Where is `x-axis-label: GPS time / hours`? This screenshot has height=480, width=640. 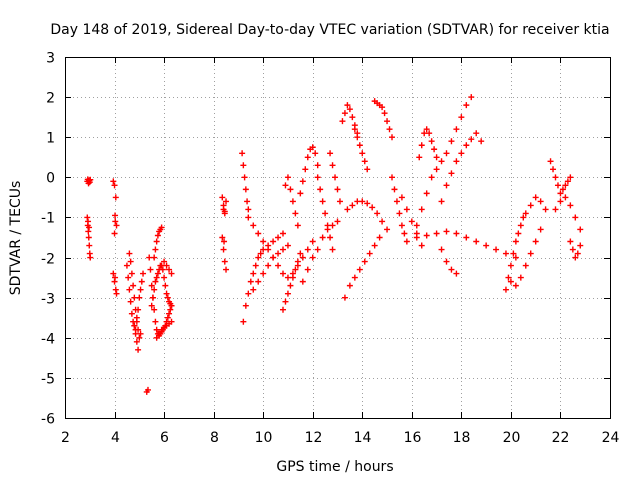
x-axis-label: GPS time / hours is located at coordinates (334, 467).